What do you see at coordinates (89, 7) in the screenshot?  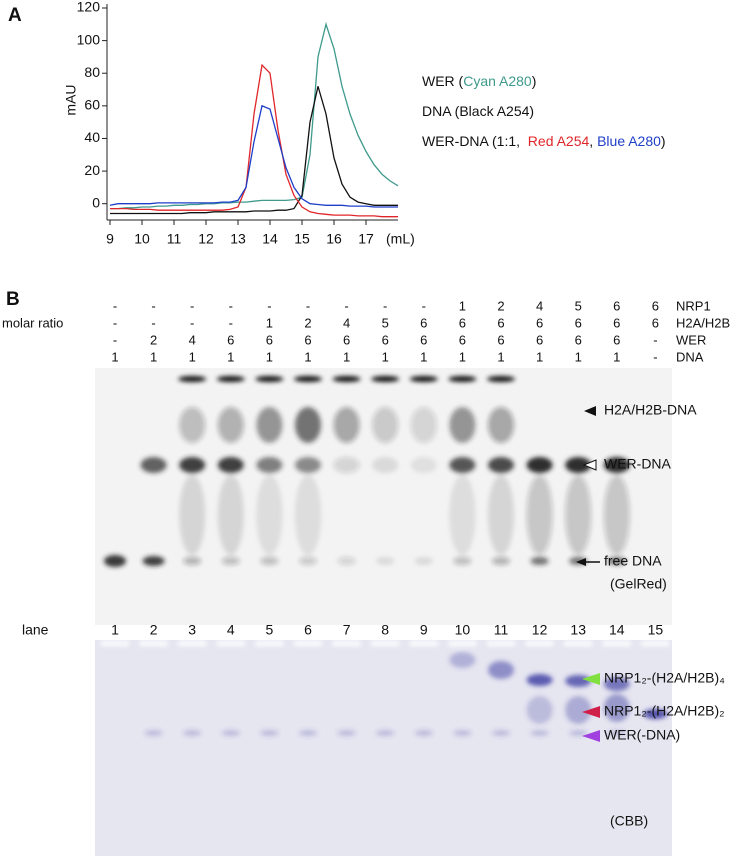 I see `y-tick-label: 120` at bounding box center [89, 7].